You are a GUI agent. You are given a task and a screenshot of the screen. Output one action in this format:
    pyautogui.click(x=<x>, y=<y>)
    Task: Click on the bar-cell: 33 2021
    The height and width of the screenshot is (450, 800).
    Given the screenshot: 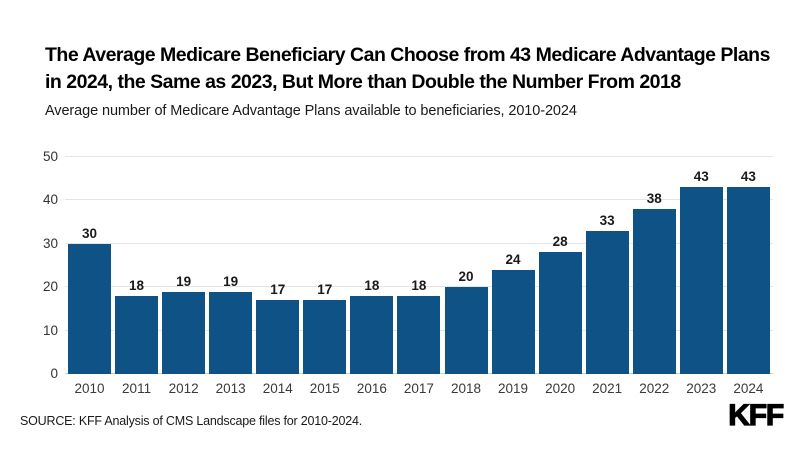 What is the action you would take?
    pyautogui.click(x=607, y=304)
    